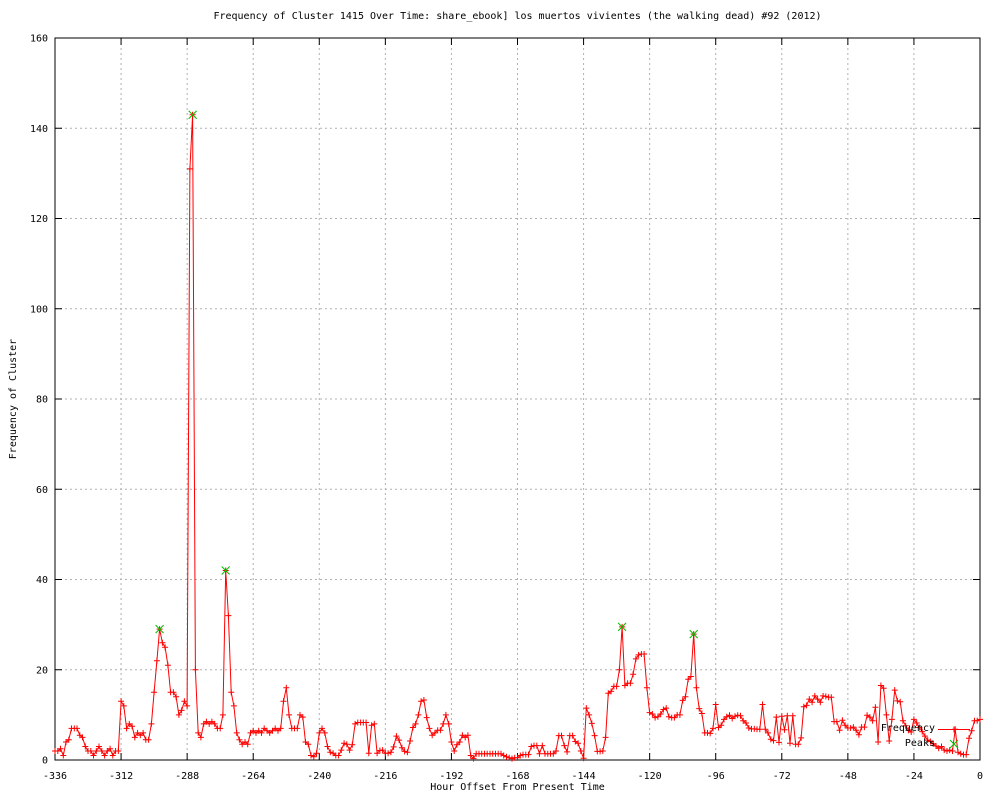  Describe the element at coordinates (121, 776) in the screenshot. I see `x-tick-label: -312` at that location.